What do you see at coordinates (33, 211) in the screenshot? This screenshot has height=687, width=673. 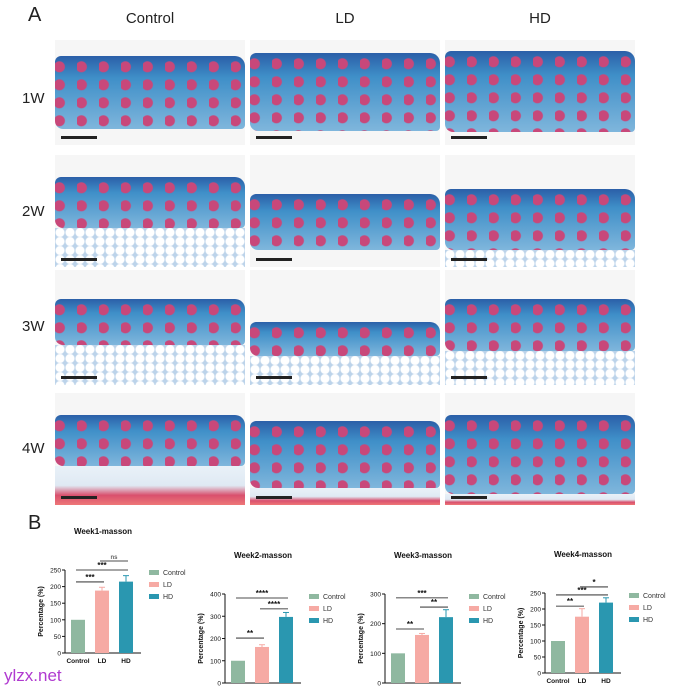 I see `row-header-2w: 2W` at bounding box center [33, 211].